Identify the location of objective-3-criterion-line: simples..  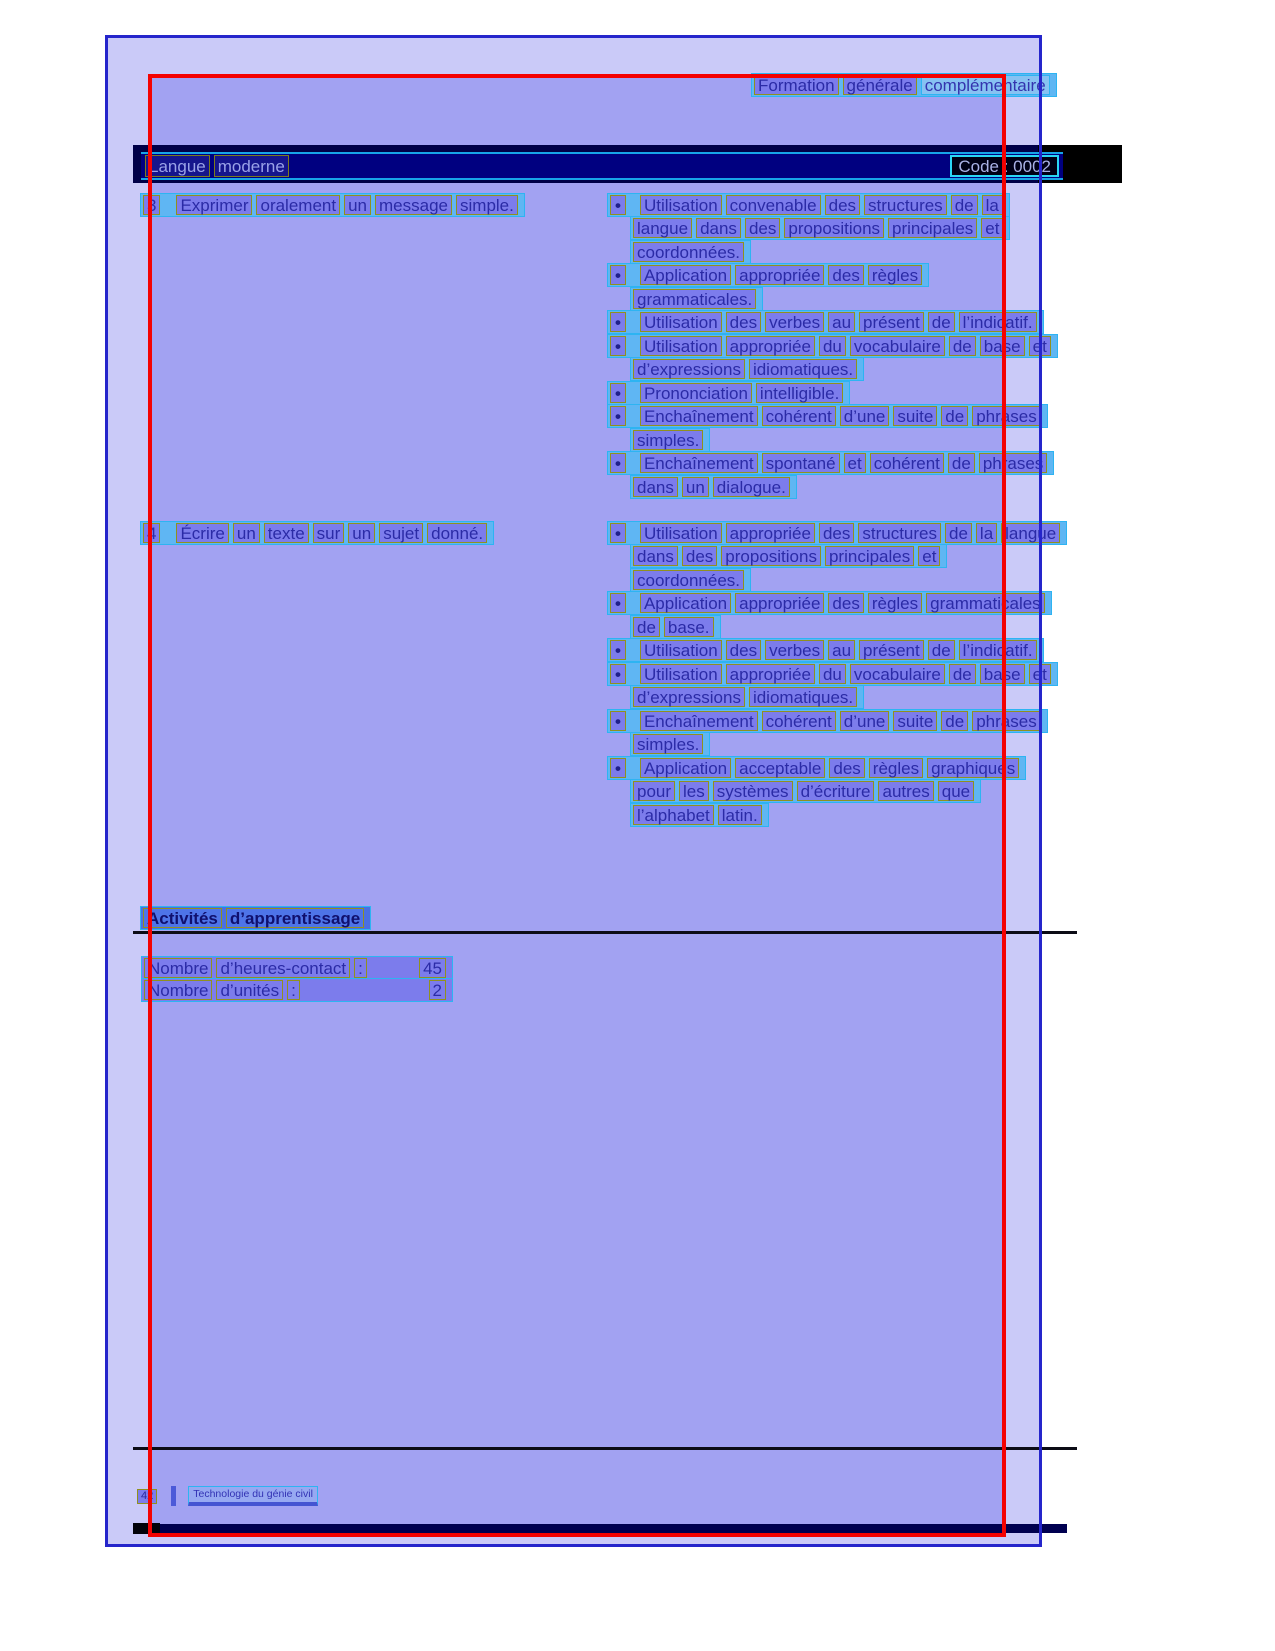
(670, 440).